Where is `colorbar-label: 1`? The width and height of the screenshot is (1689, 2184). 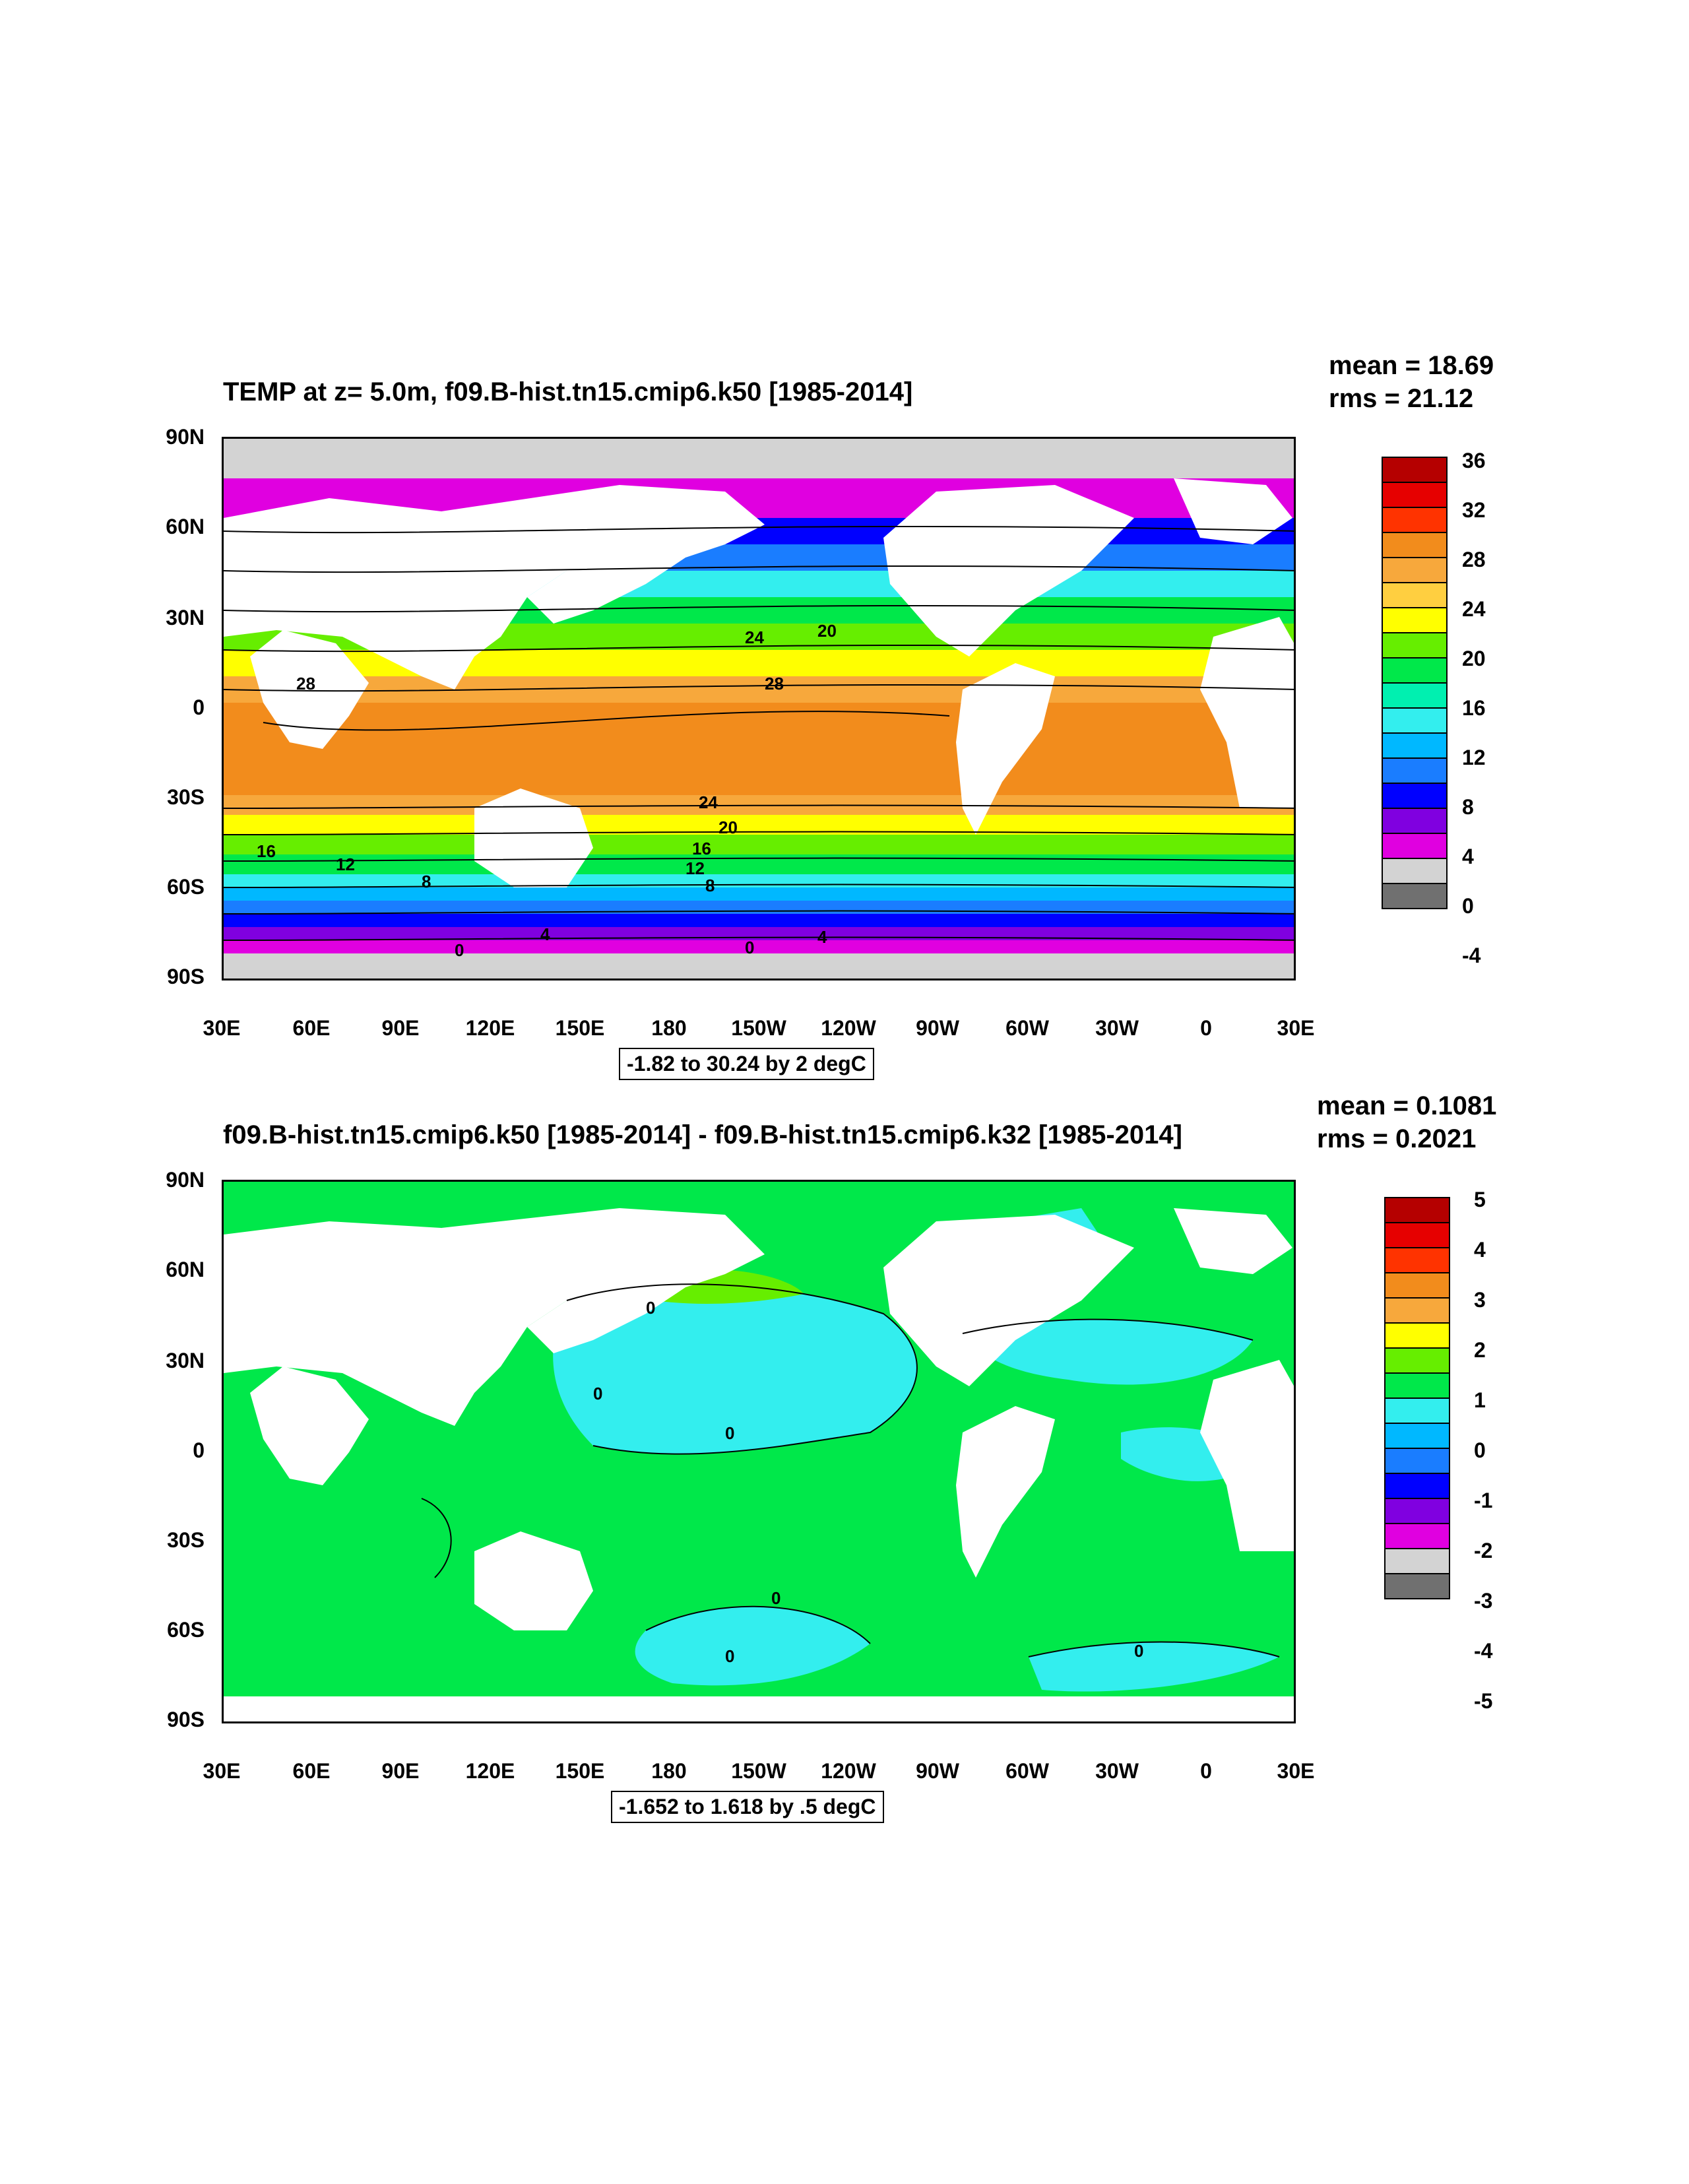 colorbar-label: 1 is located at coordinates (1480, 1400).